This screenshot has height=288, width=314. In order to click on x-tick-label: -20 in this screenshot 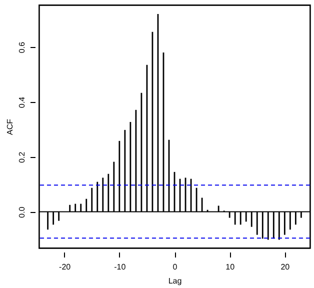, I will do `click(65, 267)`.